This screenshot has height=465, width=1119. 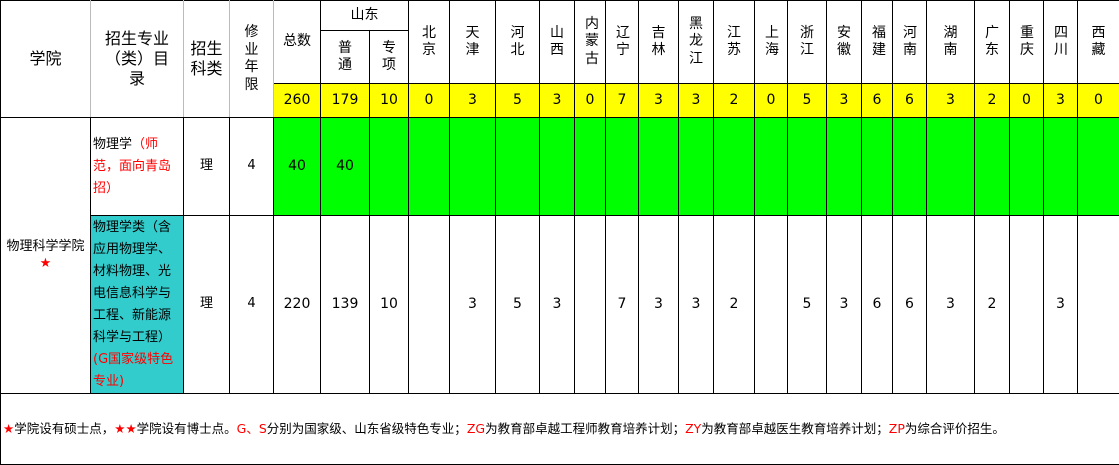 What do you see at coordinates (622, 100) in the screenshot?
I see `total-value: 7` at bounding box center [622, 100].